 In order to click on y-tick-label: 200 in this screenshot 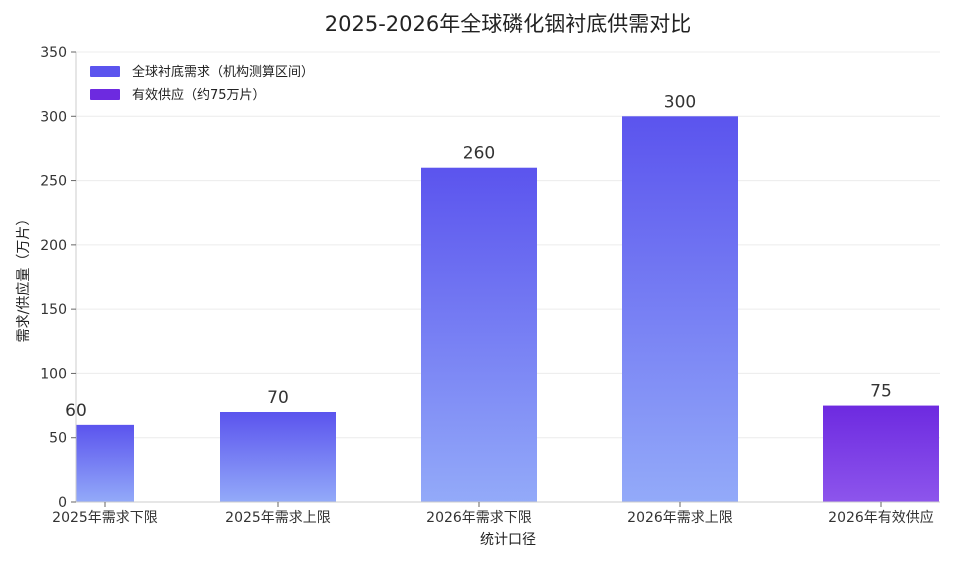, I will do `click(53, 246)`.